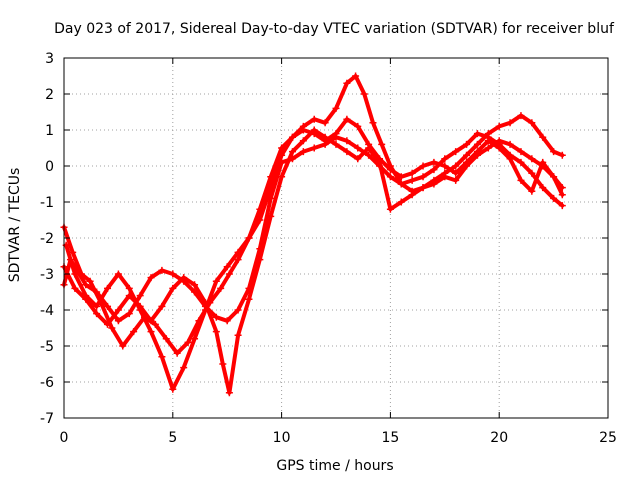  What do you see at coordinates (15, 225) in the screenshot?
I see `y-axis-label: SDTVAR / TECUs` at bounding box center [15, 225].